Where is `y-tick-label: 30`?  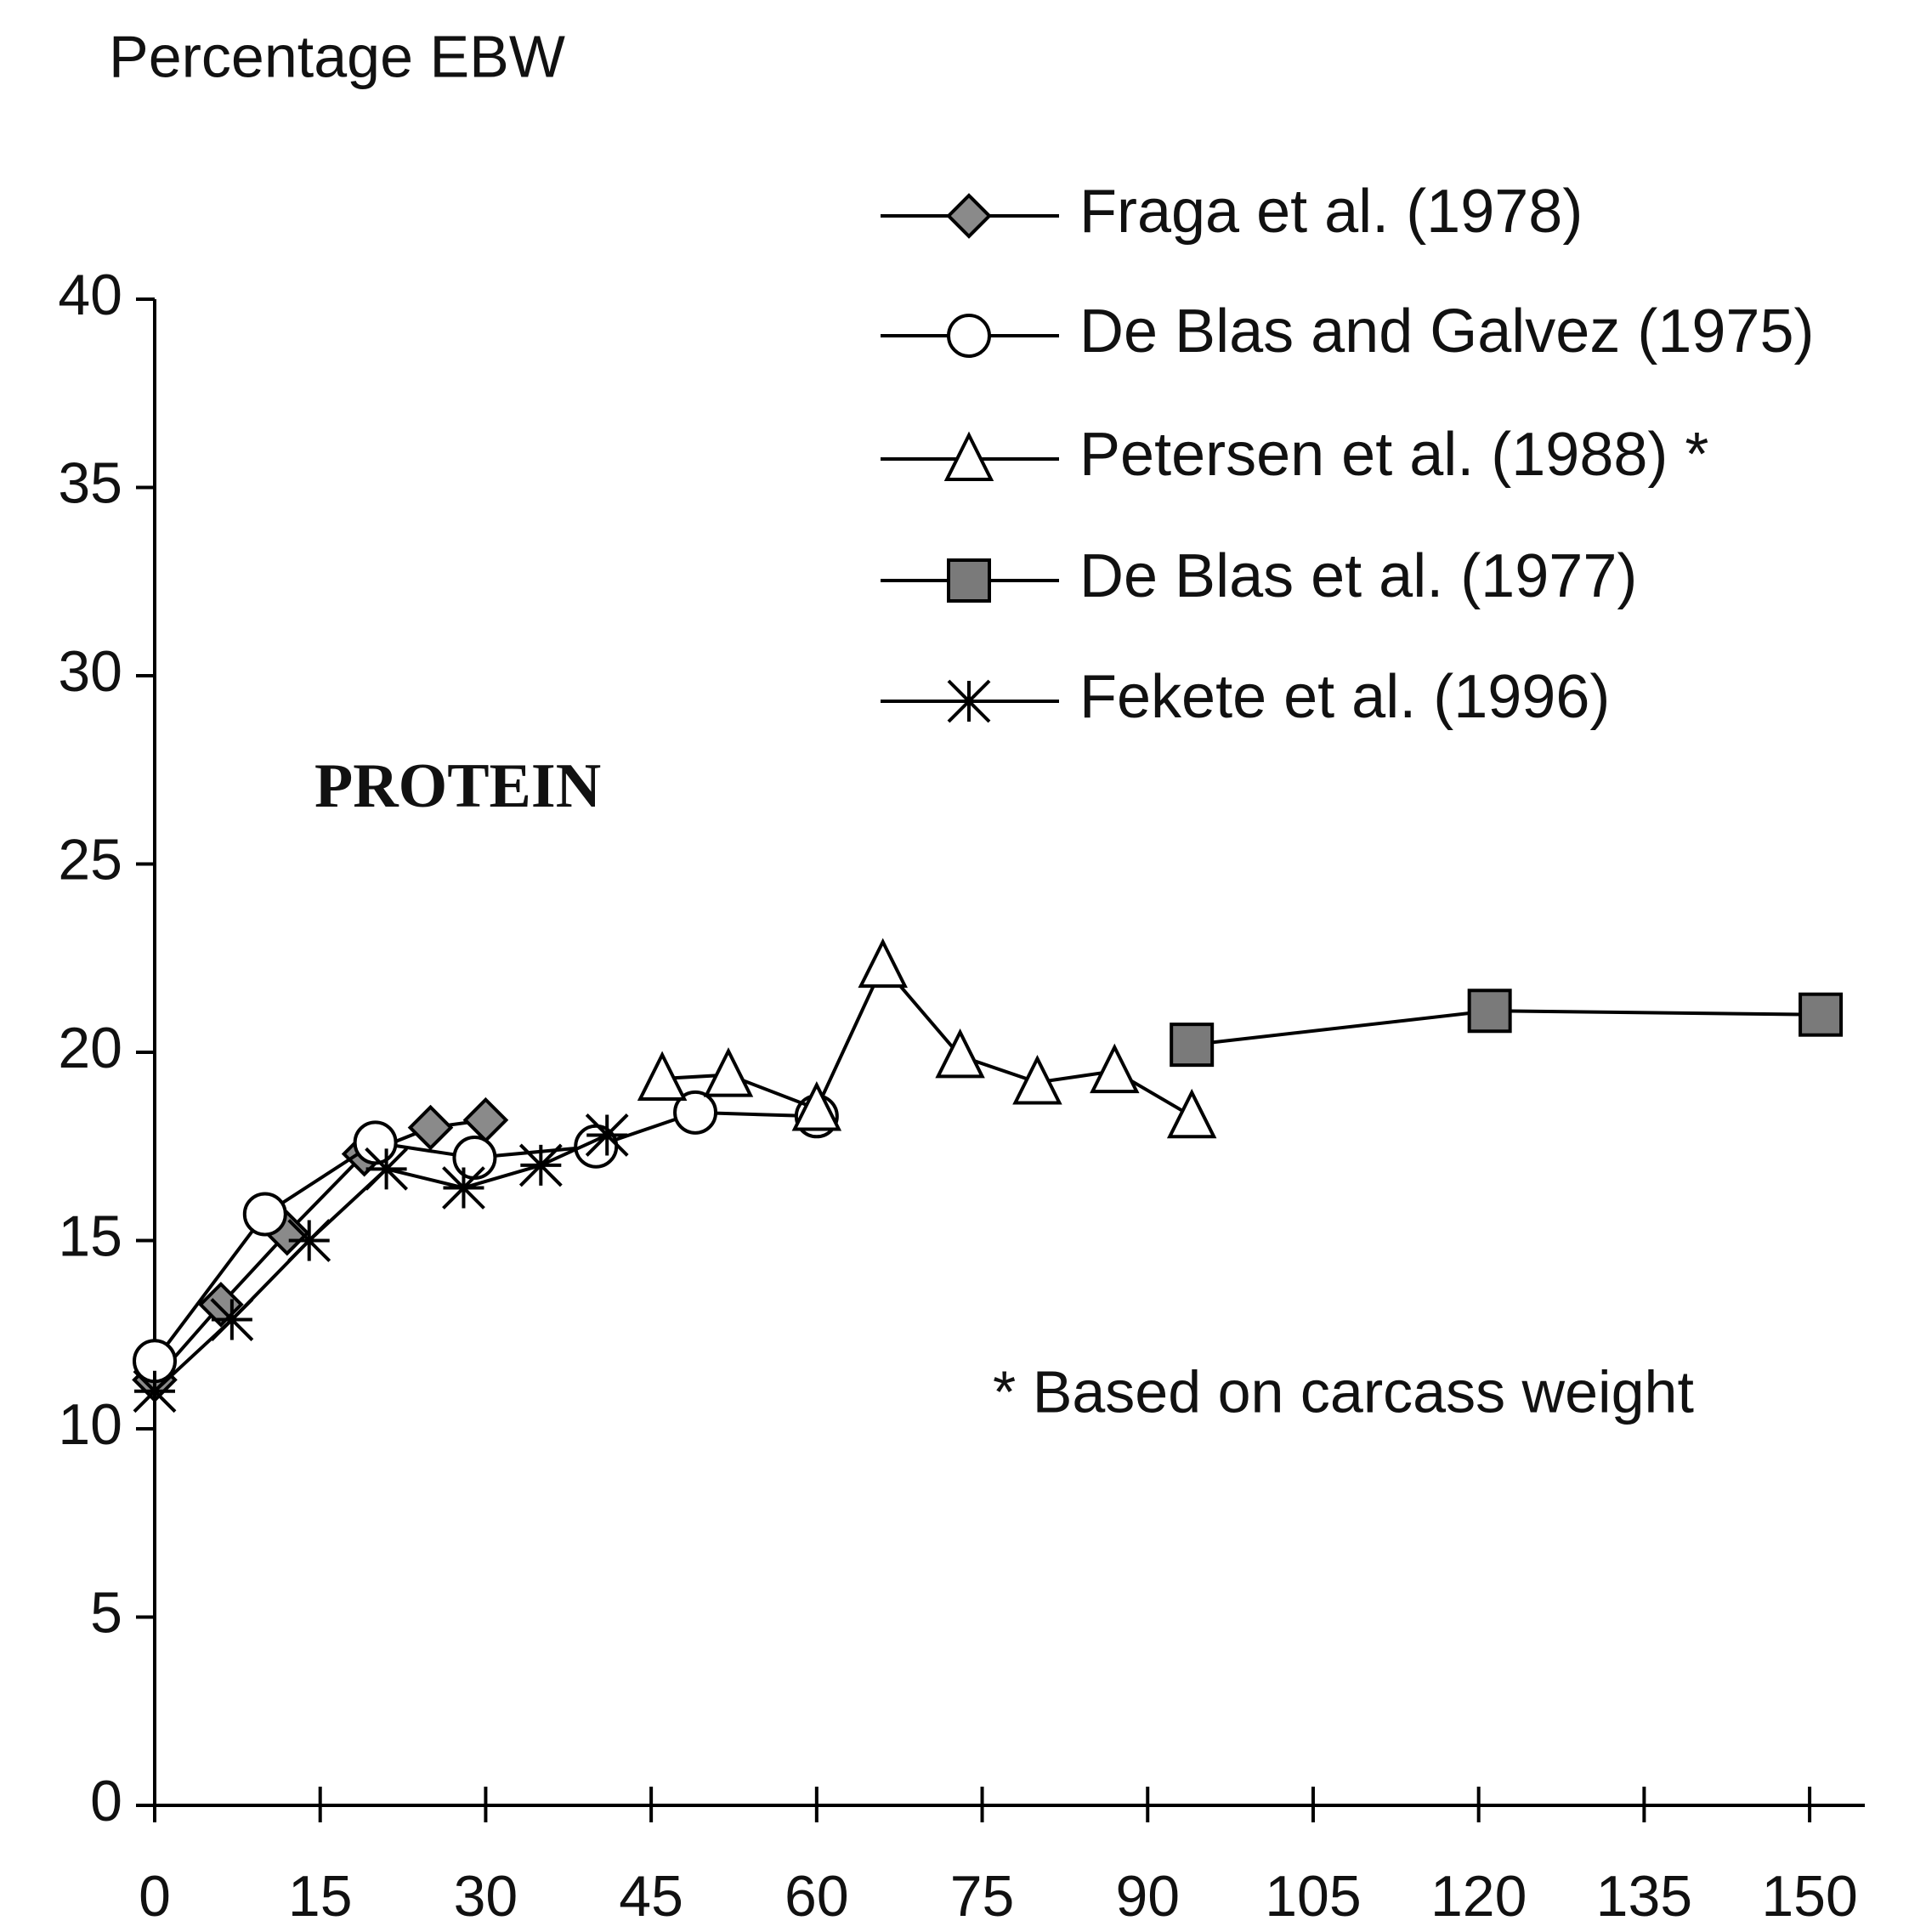
y-tick-label: 30 is located at coordinates (90, 671).